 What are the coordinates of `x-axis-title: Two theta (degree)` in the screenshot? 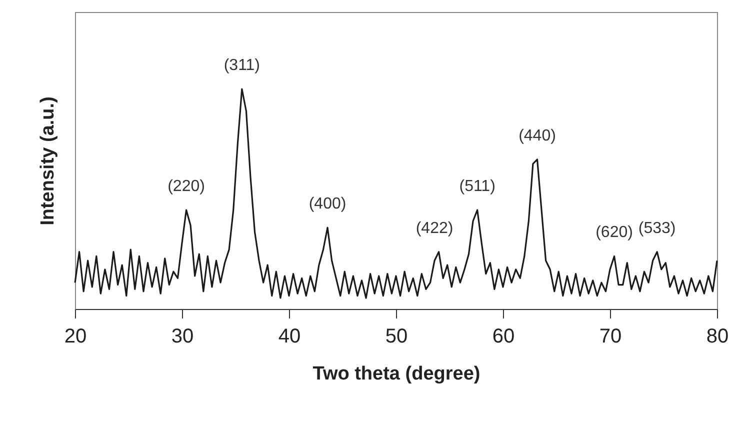 It's located at (396, 374).